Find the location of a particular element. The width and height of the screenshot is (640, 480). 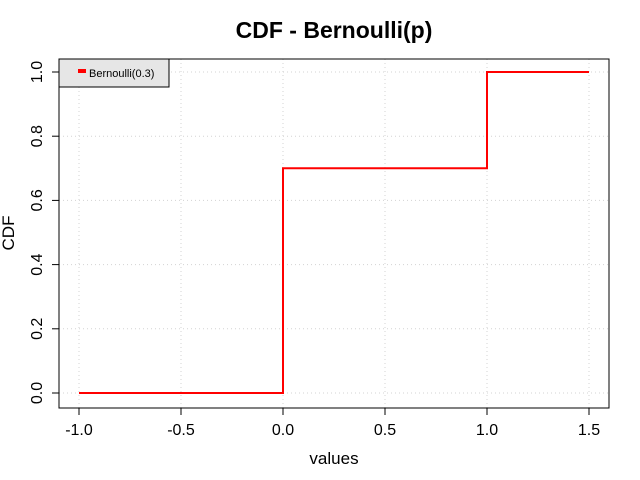

y-axis: 0.0 0.2 0.4 0.6 0.8 1.0 is located at coordinates (44, 232).